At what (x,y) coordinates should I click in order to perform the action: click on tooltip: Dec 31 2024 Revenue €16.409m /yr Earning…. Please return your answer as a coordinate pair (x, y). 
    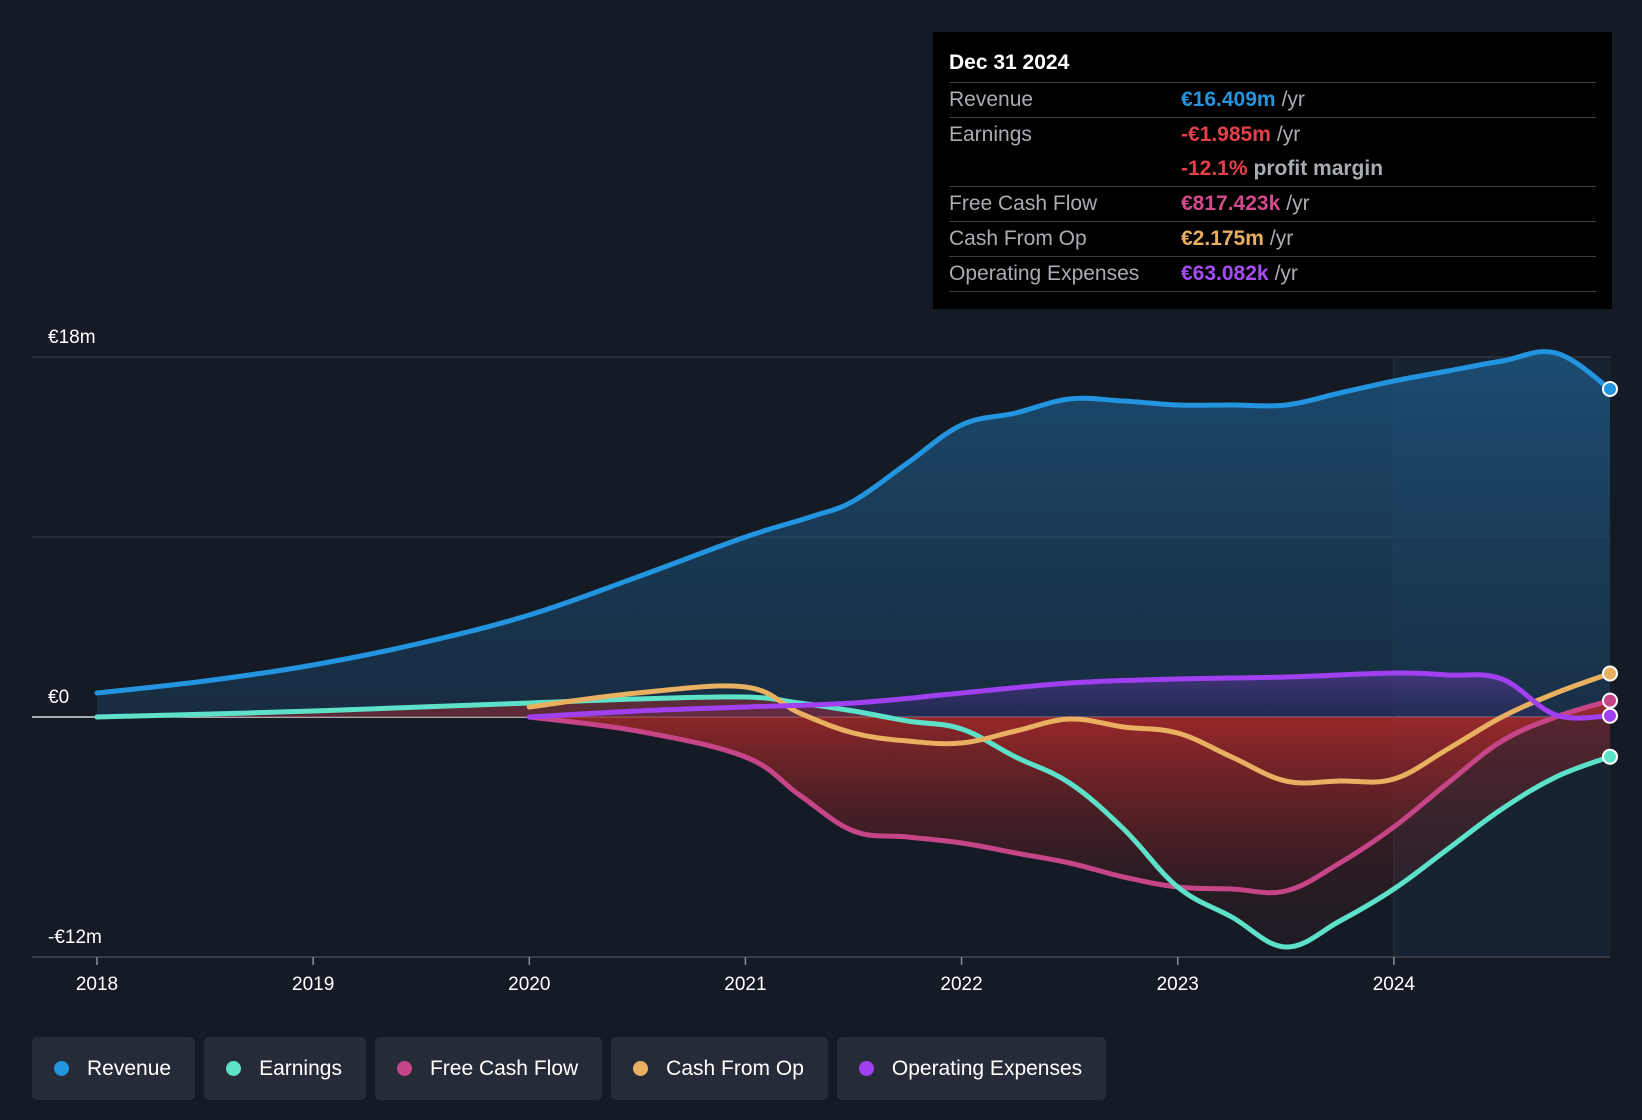
    Looking at the image, I should click on (1272, 170).